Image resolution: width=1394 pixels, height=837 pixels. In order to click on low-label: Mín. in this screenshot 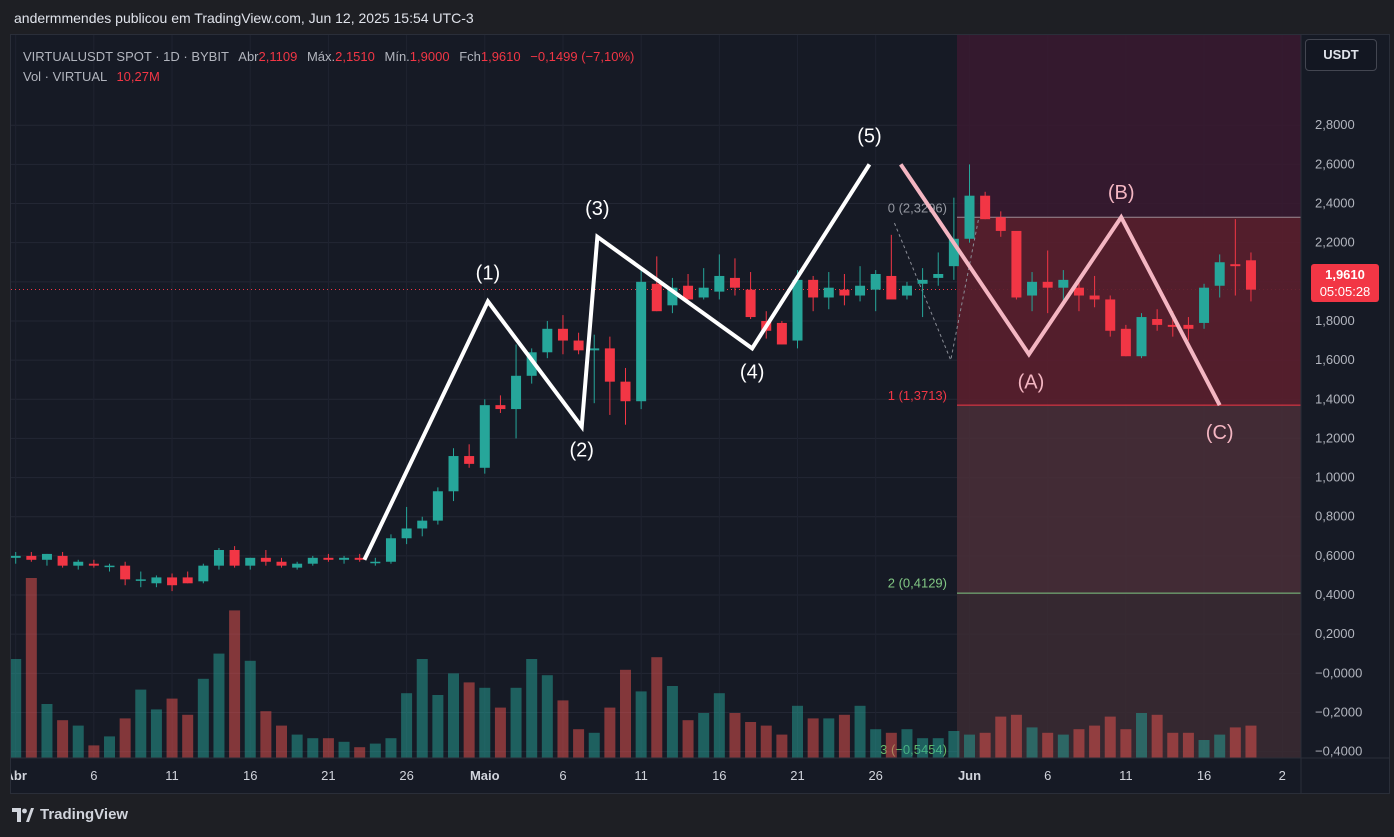, I will do `click(397, 56)`.